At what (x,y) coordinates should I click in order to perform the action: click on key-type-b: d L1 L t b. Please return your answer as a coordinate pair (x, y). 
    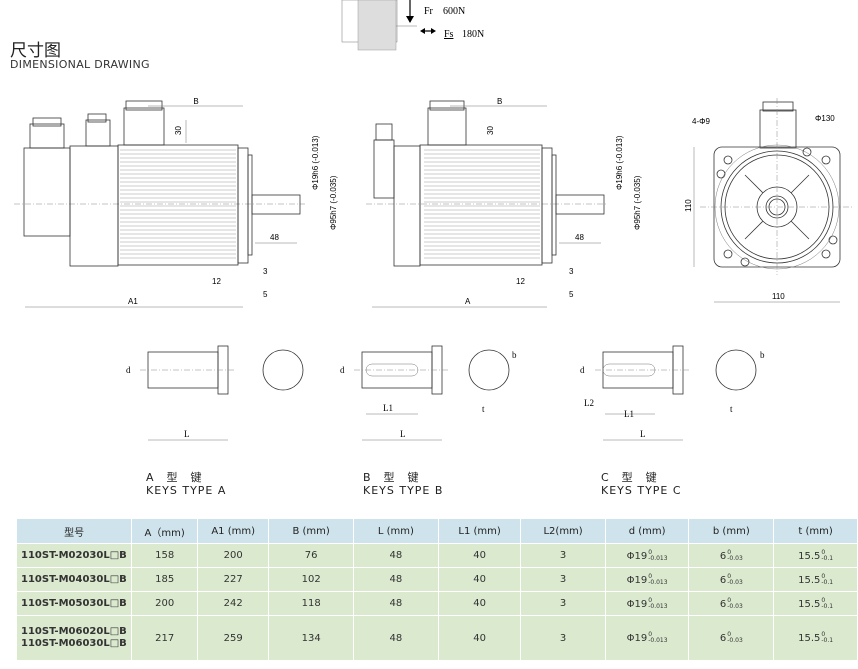
    Looking at the image, I should click on (428, 393).